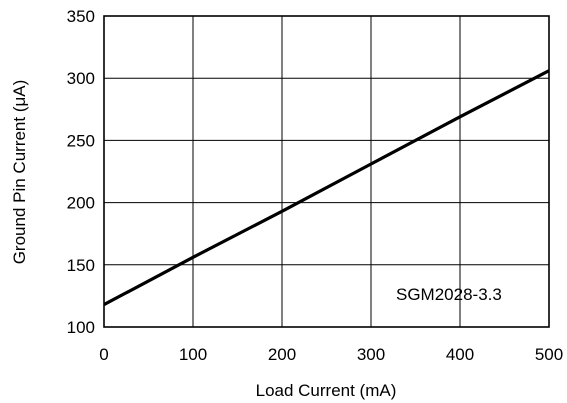 Image resolution: width=567 pixels, height=403 pixels. What do you see at coordinates (81, 16) in the screenshot?
I see `y-tick-label: 350` at bounding box center [81, 16].